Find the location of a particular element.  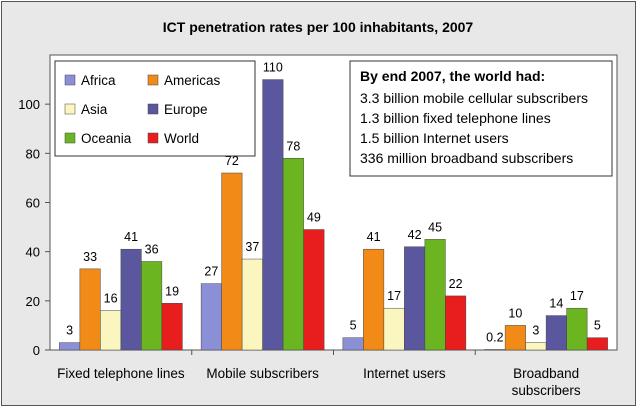

data-label: 0.2 is located at coordinates (494, 338).